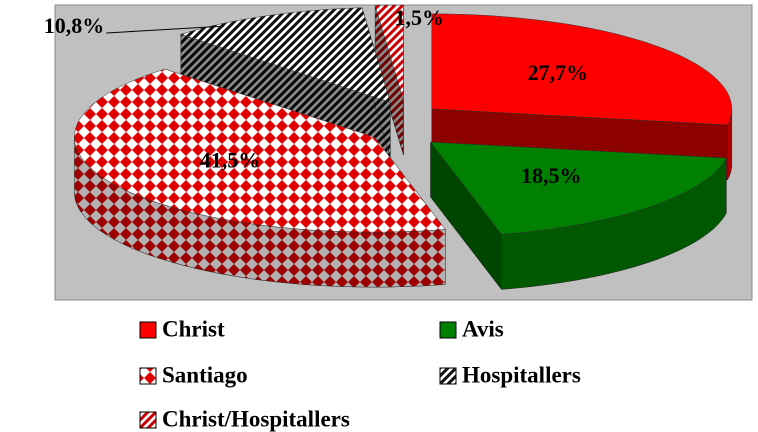 Image resolution: width=758 pixels, height=432 pixels. I want to click on leader-line, so click(165, 29).